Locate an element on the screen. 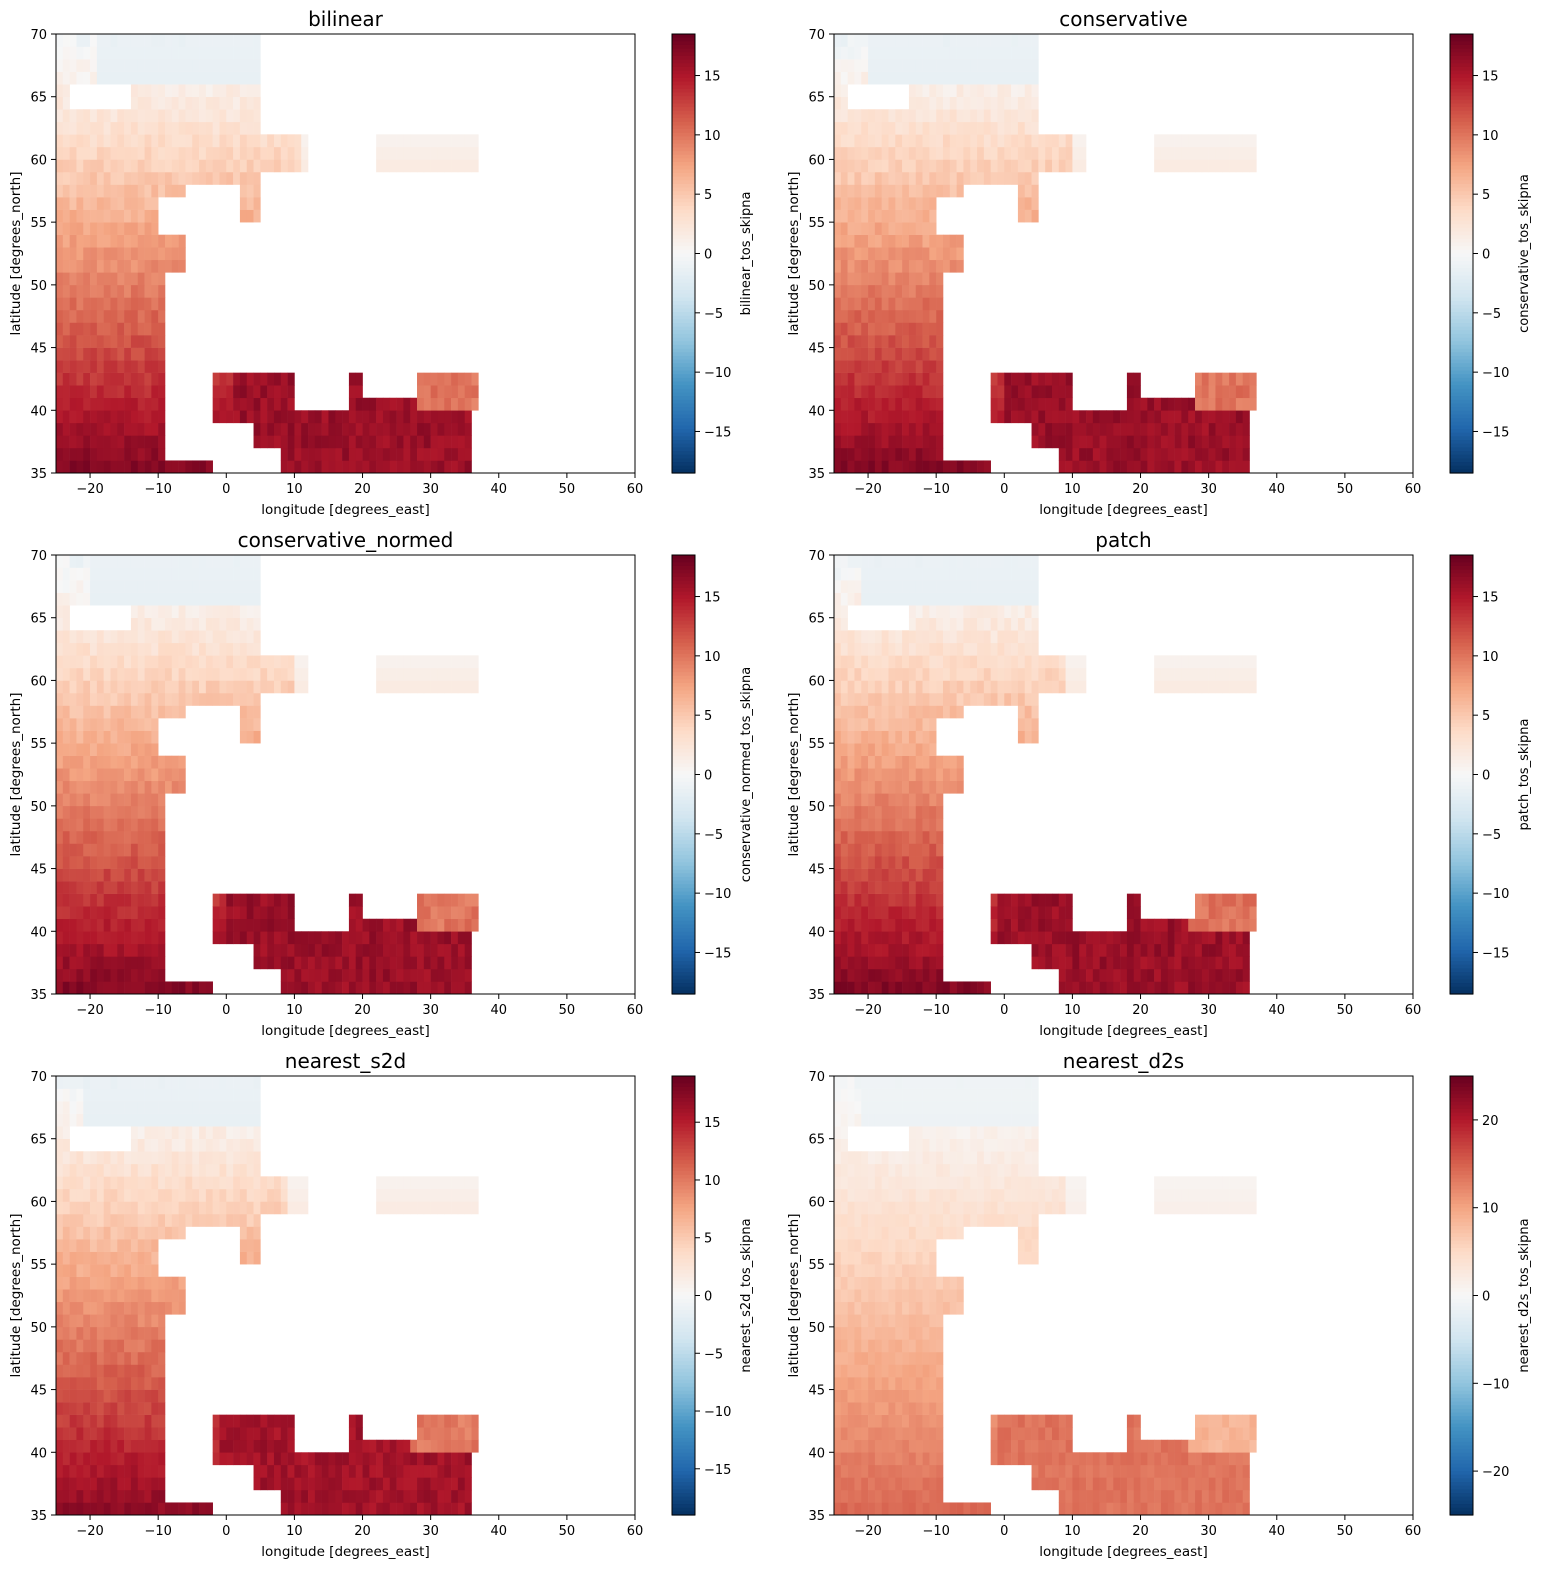 The width and height of the screenshot is (1560, 1594). y-tick-label: 50 is located at coordinates (38, 807).